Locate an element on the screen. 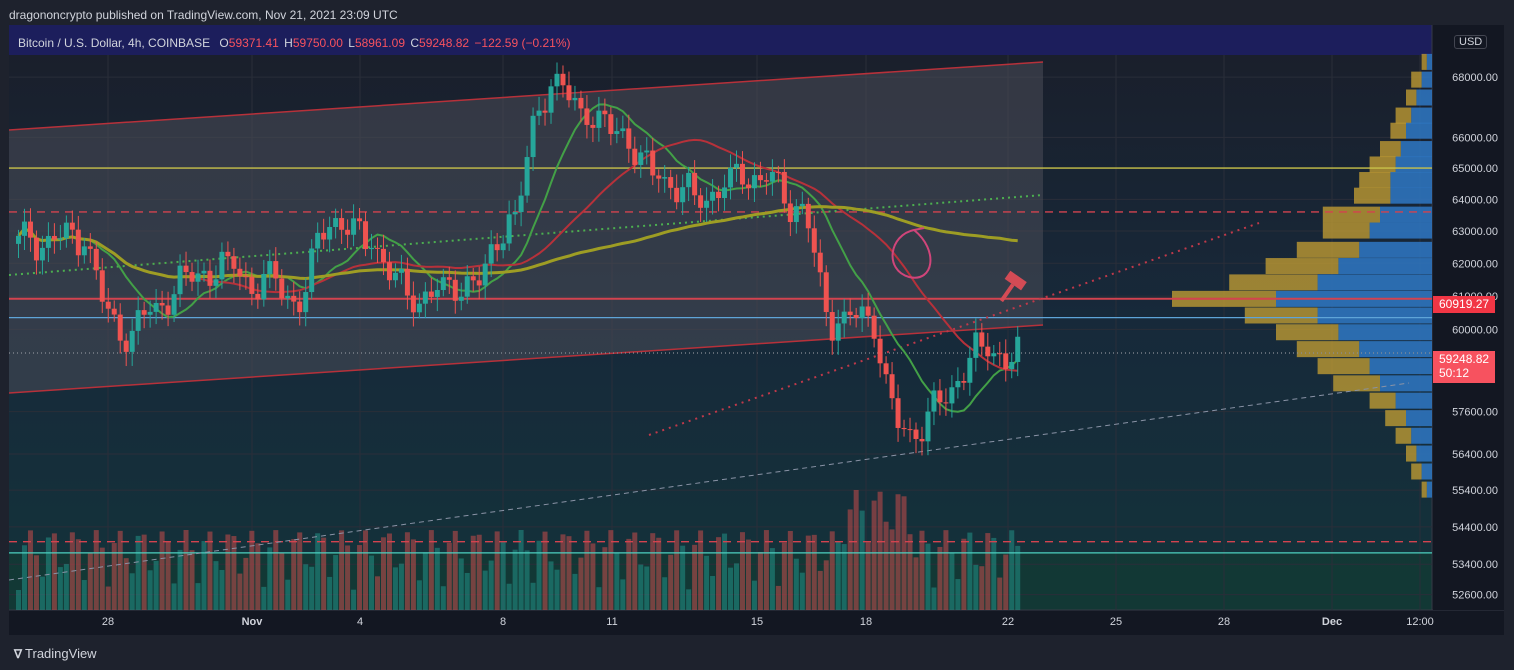 The height and width of the screenshot is (670, 1514). time-tick-label: 8 is located at coordinates (503, 622).